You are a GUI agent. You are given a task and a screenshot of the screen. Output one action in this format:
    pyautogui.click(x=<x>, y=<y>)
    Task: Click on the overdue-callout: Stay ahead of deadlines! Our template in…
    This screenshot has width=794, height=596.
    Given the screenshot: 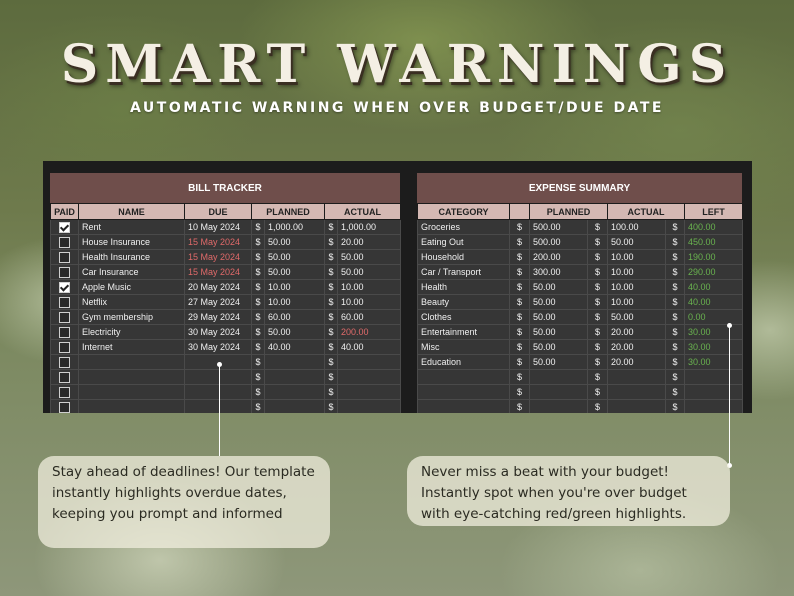 What is the action you would take?
    pyautogui.click(x=184, y=502)
    